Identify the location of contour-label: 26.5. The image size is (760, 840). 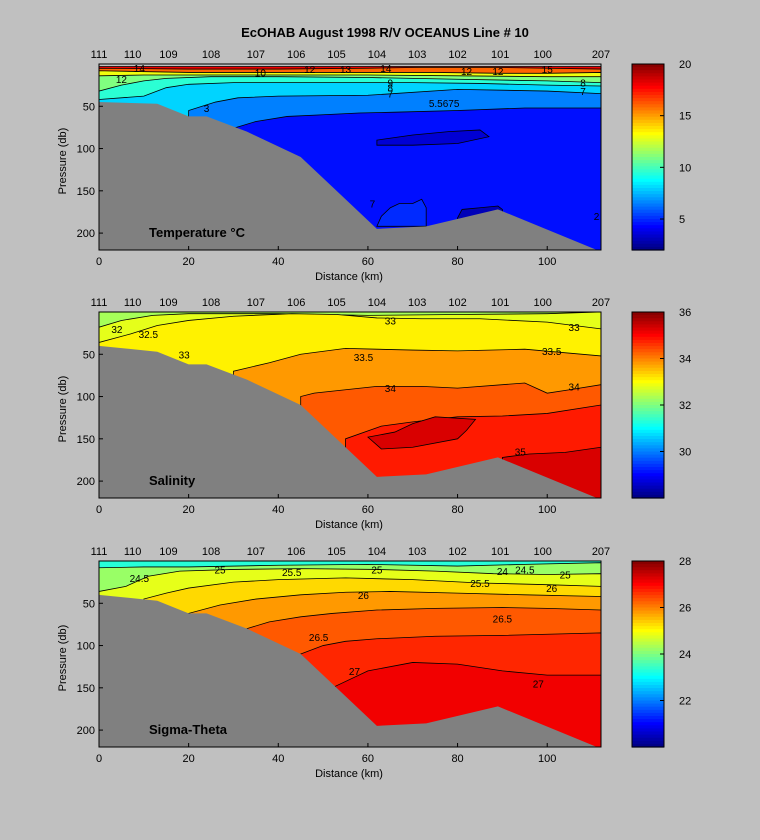
(503, 619).